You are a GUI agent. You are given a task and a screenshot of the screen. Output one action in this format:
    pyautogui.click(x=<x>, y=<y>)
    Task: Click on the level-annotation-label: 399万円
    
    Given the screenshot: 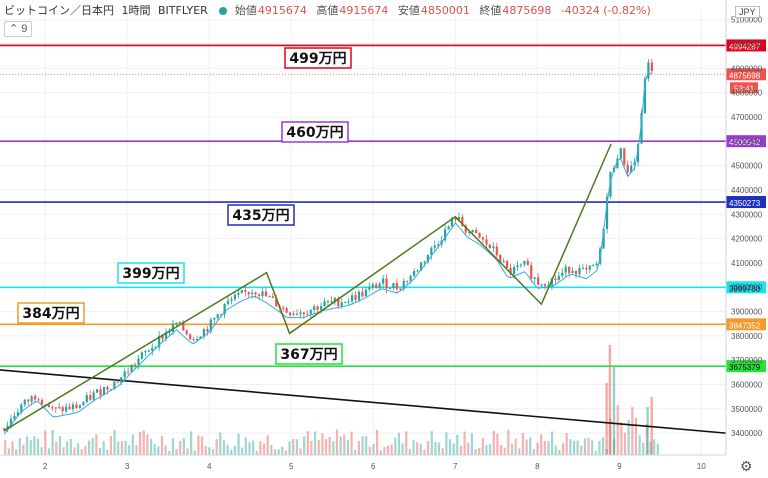 What is the action you would take?
    pyautogui.click(x=150, y=274)
    